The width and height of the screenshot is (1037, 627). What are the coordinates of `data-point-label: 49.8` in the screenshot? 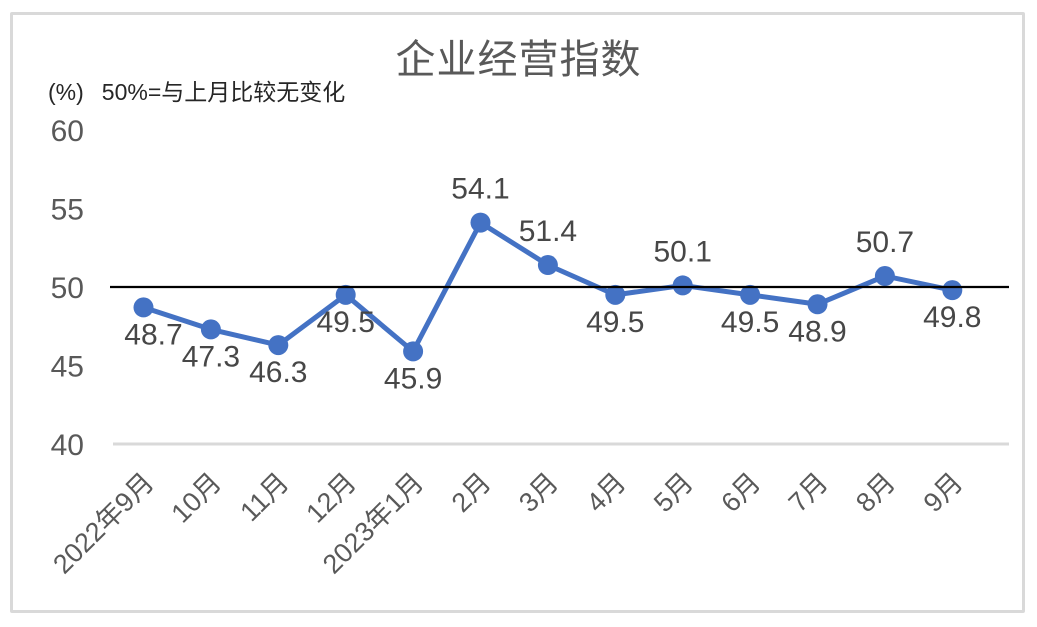 It's located at (952, 317).